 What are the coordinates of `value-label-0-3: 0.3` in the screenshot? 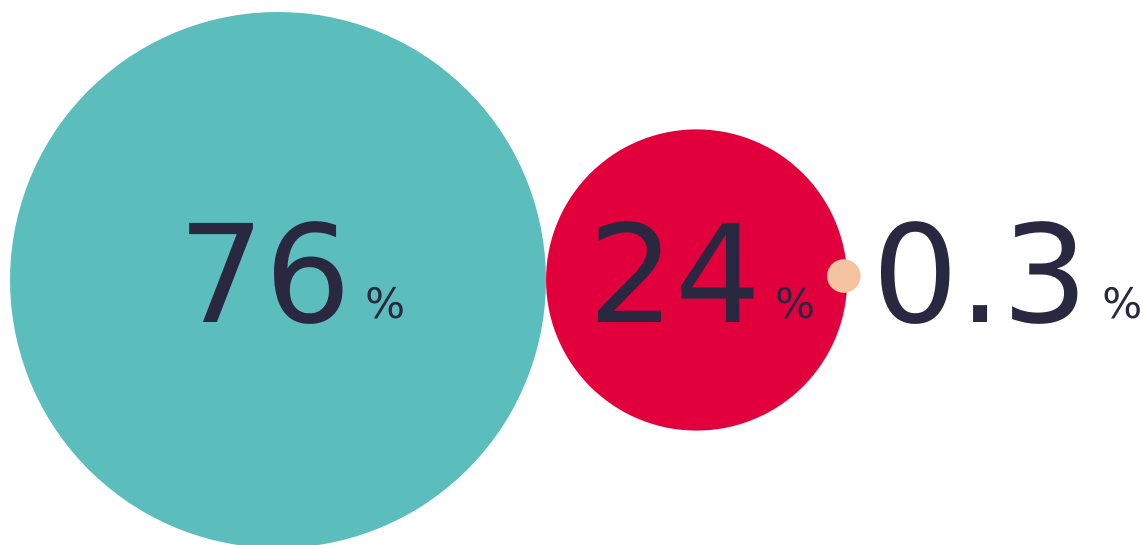 It's located at (980, 276).